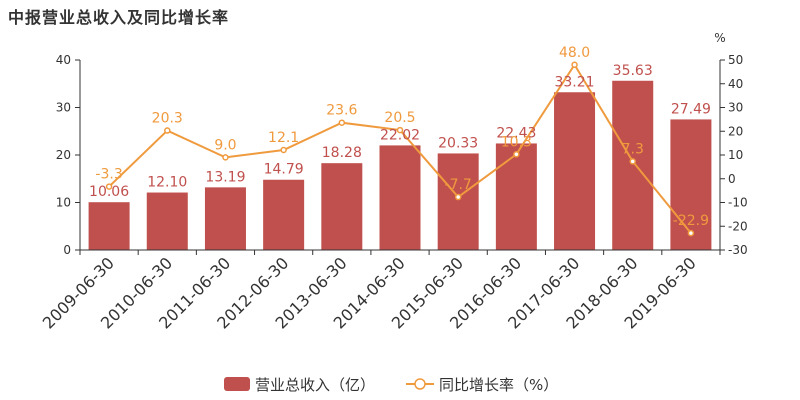 The height and width of the screenshot is (400, 800). Describe the element at coordinates (225, 145) in the screenshot. I see `growth-rate-label: 9.0` at that location.